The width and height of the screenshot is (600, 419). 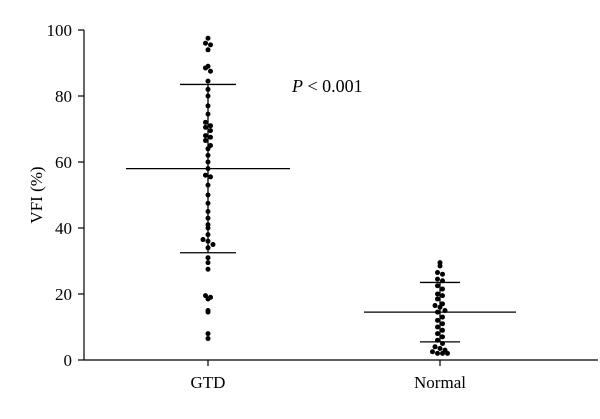 I want to click on y-tick-label: 0, so click(x=68, y=360).